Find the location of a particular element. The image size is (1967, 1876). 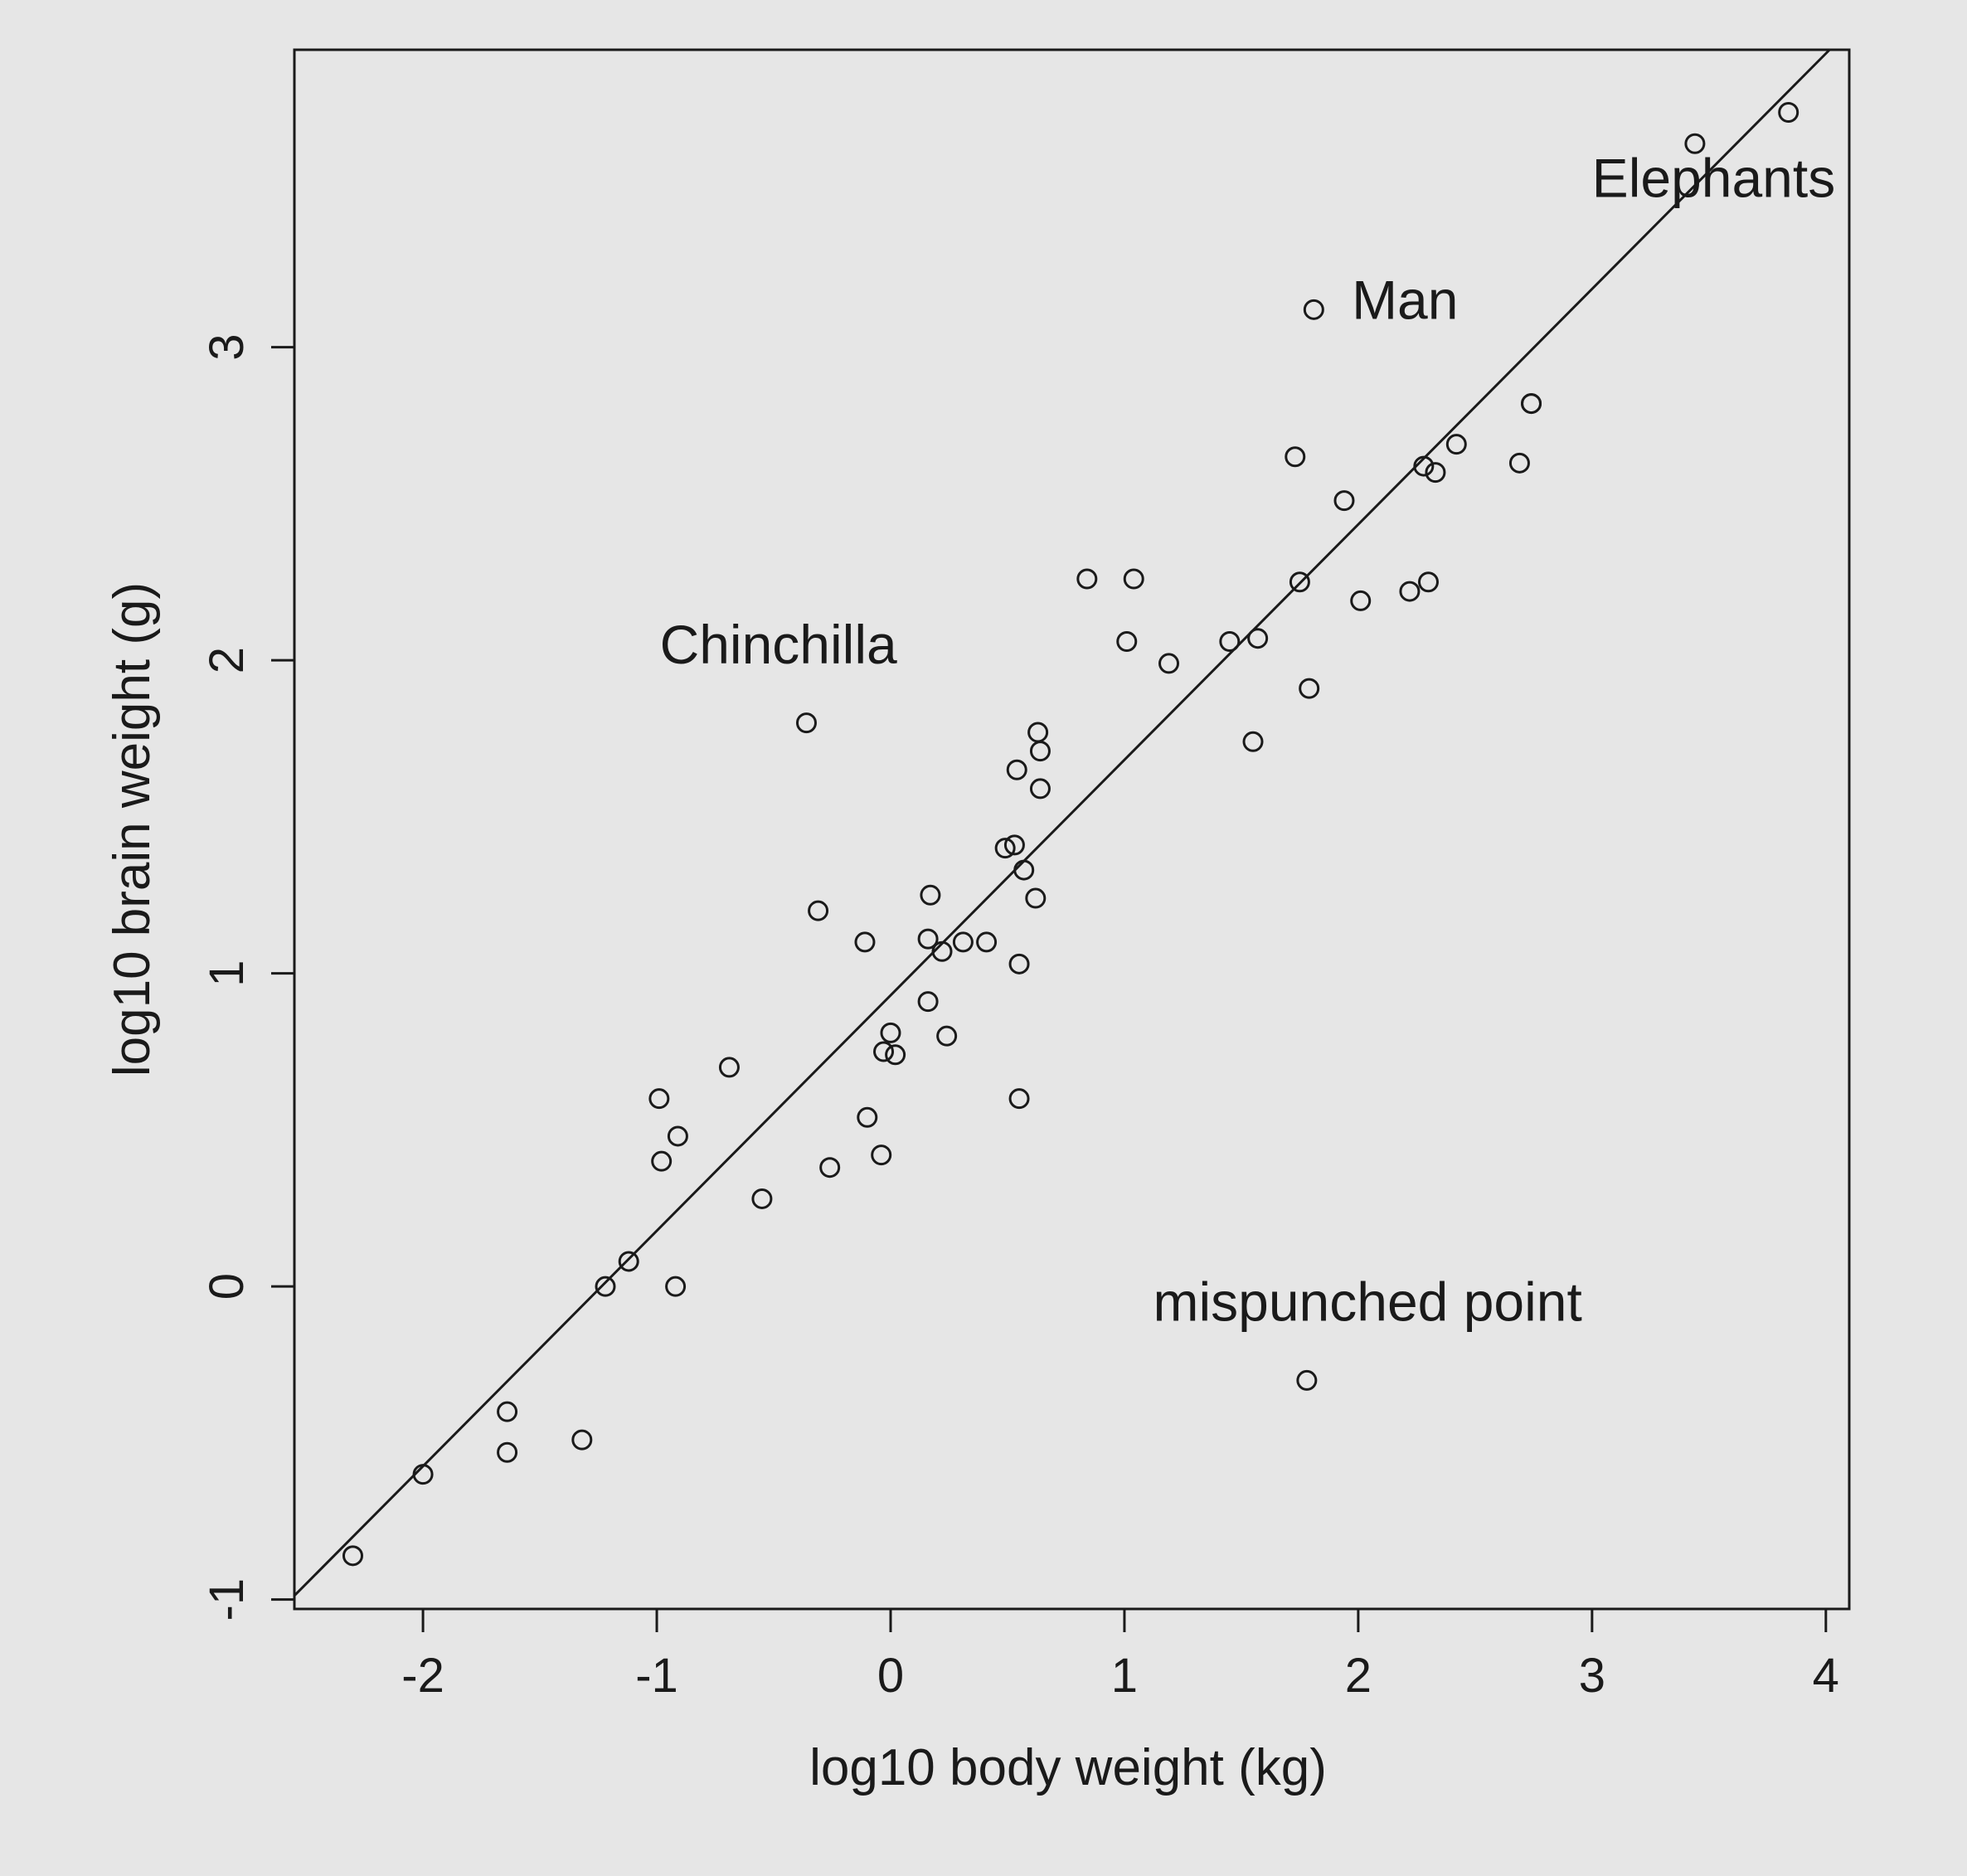

x-tick-label: 1 is located at coordinates (1125, 1676).